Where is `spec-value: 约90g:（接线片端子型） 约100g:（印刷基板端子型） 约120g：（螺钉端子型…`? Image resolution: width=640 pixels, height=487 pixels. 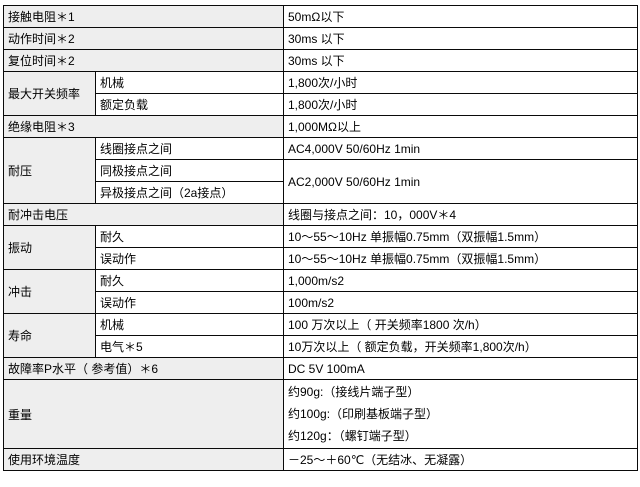 spec-value: 约90g:（接线片端子型） 约100g:（印刷基板端子型） 约120g：（螺钉端子型… is located at coordinates (460, 414).